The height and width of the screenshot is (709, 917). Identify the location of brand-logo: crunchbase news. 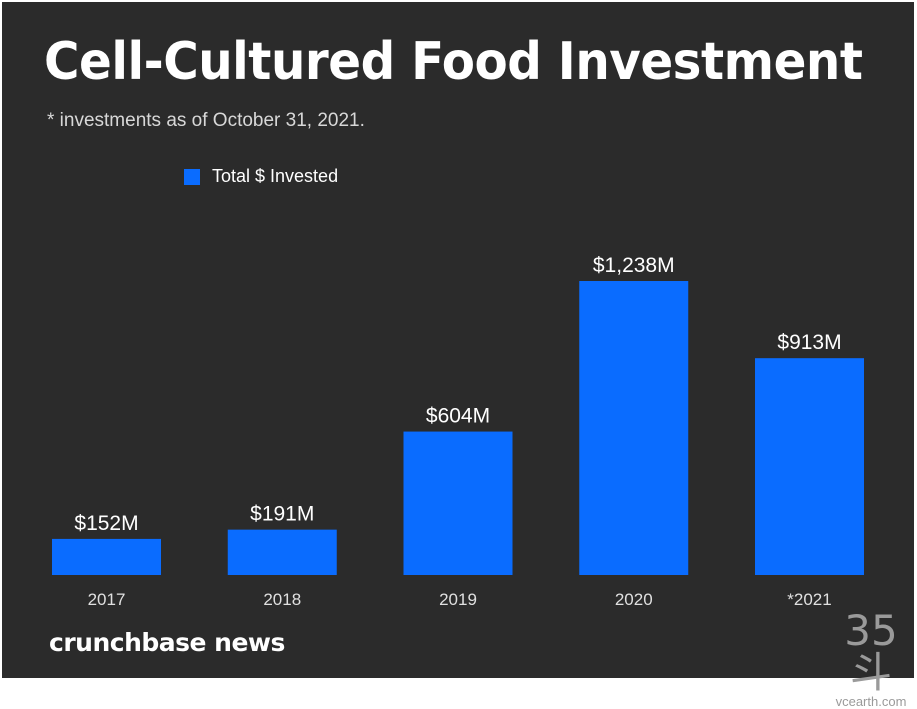
(167, 642).